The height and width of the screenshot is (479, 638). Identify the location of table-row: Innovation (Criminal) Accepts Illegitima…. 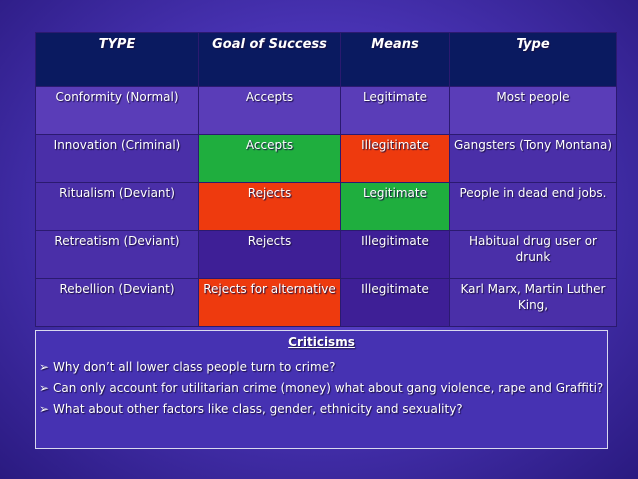
(326, 158).